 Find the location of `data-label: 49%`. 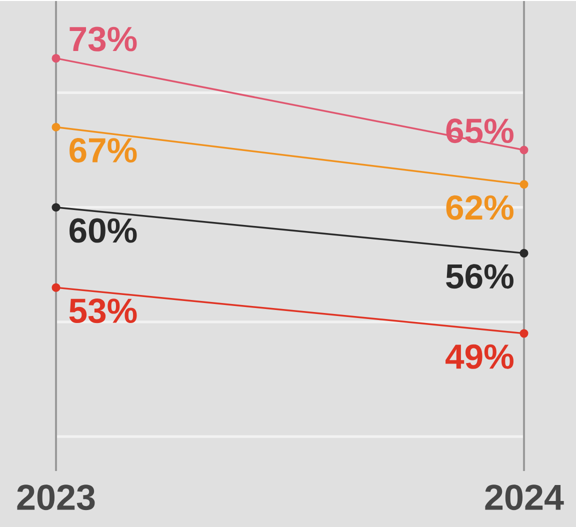

data-label: 49% is located at coordinates (480, 356).